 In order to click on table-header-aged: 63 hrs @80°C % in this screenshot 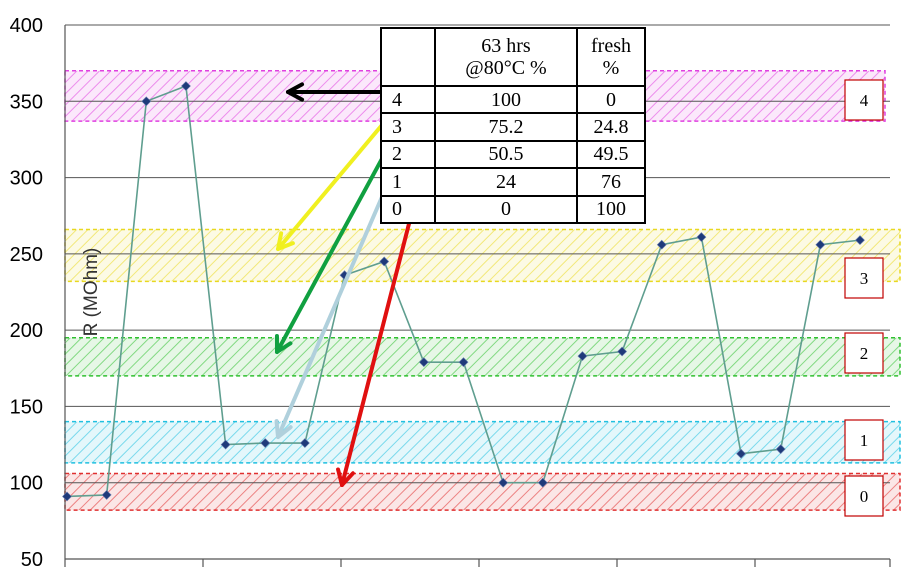, I will do `click(506, 57)`.